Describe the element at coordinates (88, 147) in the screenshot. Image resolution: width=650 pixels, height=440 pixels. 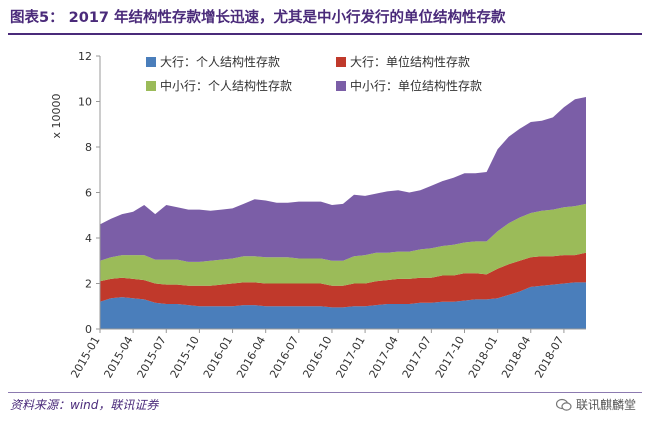
I see `y-tick-label: 8` at that location.